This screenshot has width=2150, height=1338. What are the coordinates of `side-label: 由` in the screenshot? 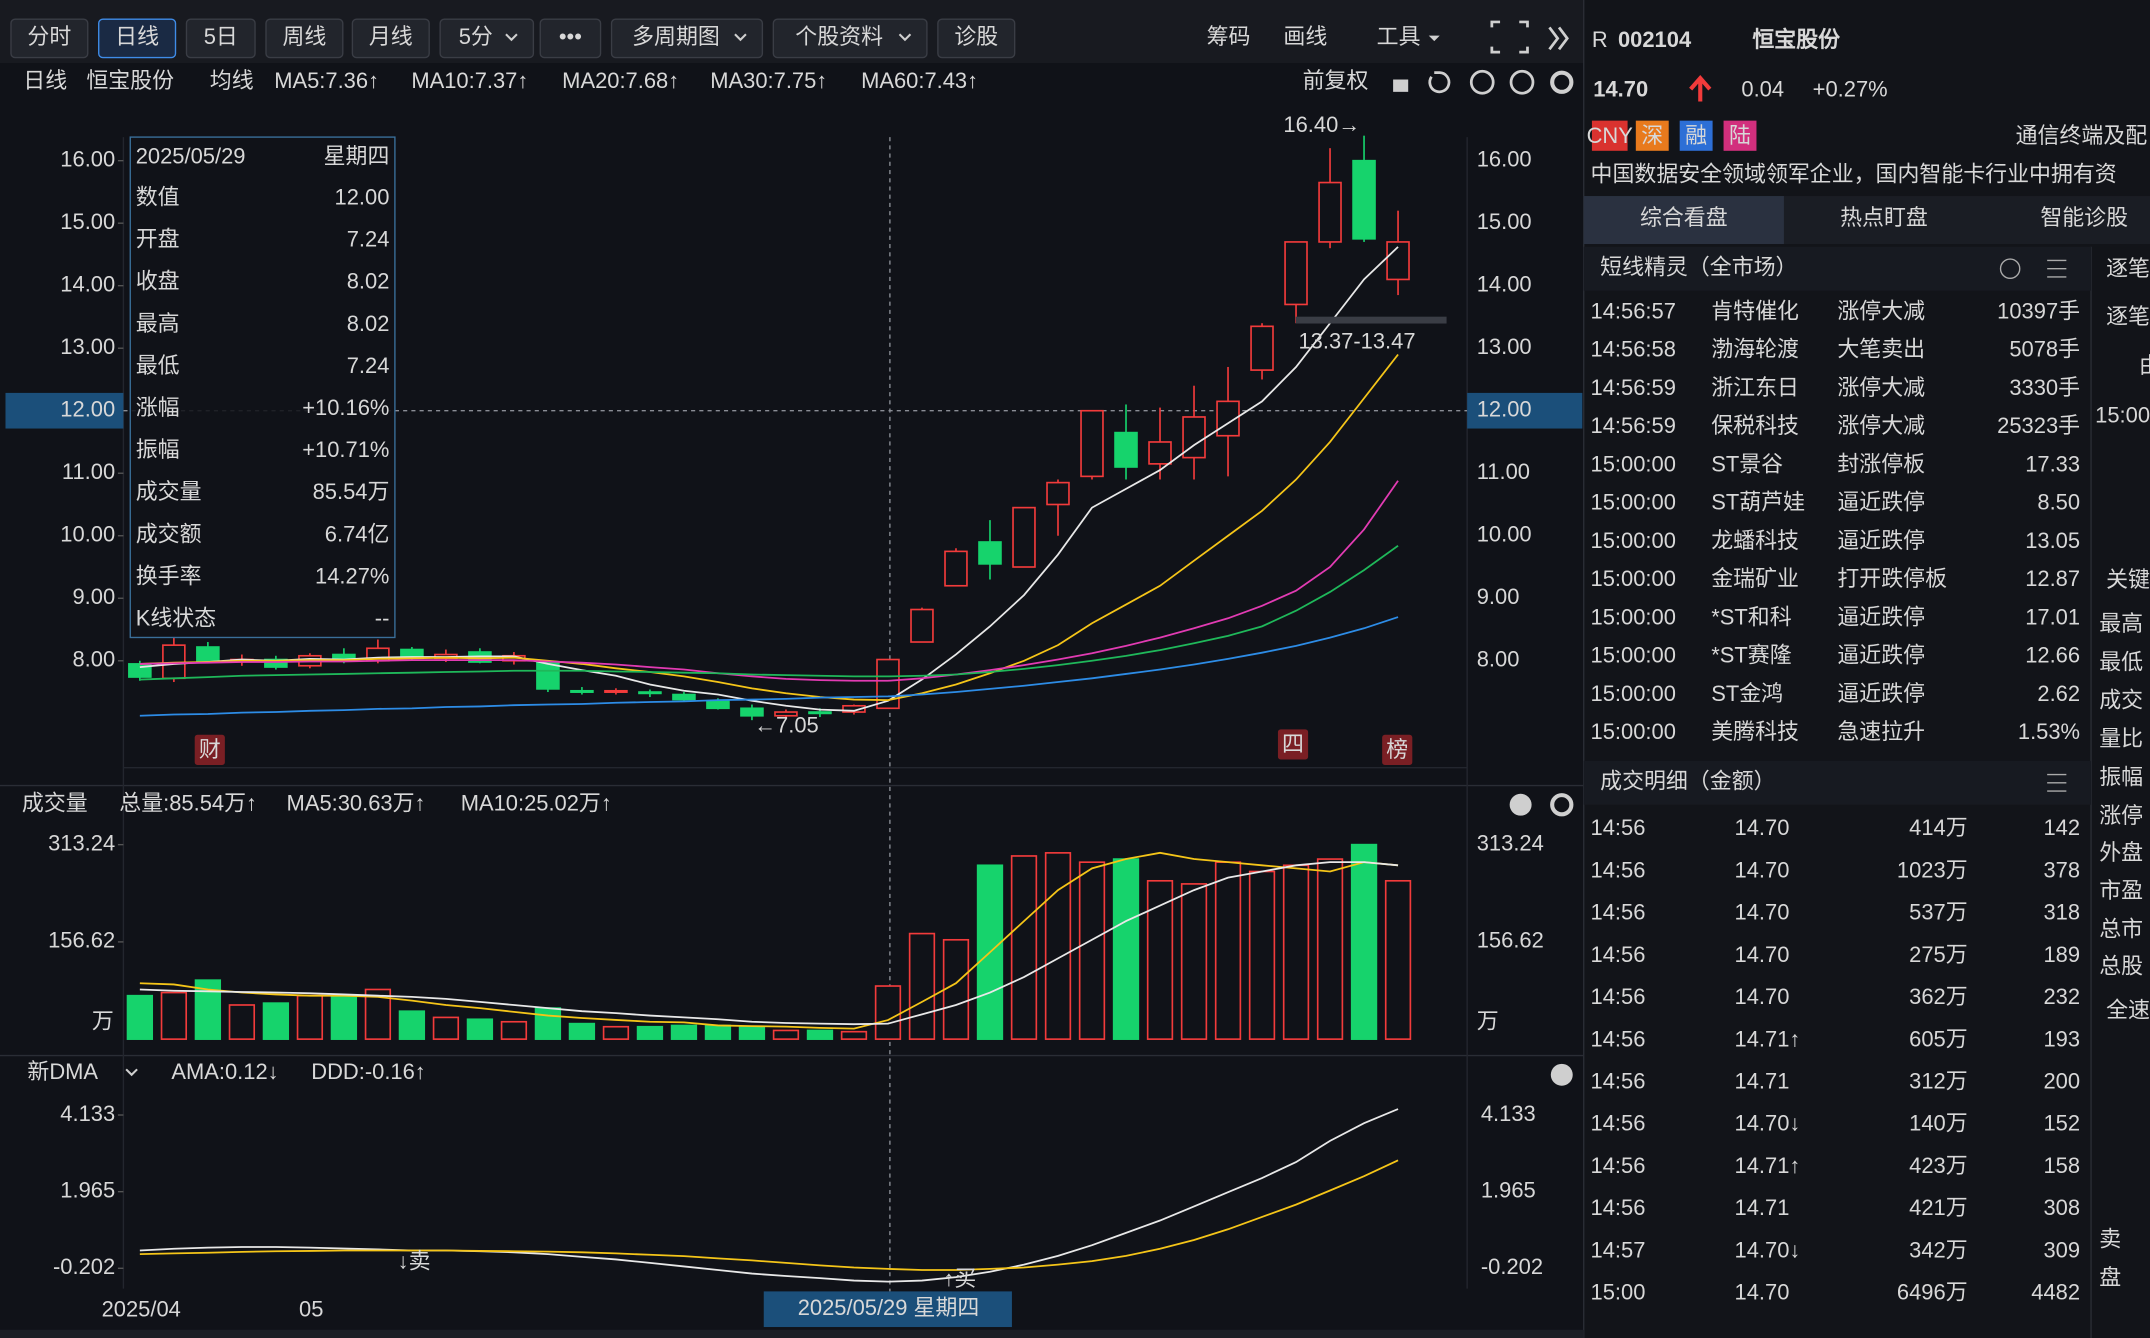 It's located at (2144, 365).